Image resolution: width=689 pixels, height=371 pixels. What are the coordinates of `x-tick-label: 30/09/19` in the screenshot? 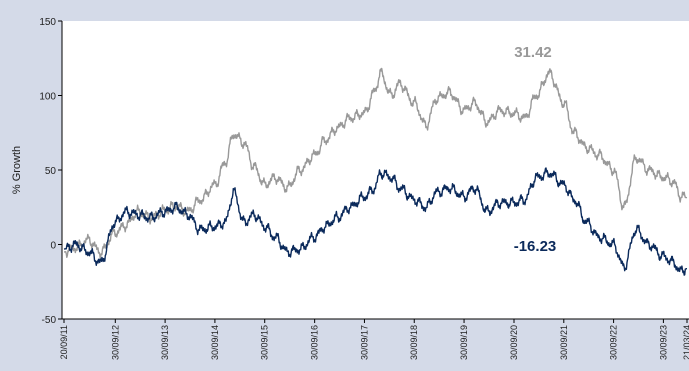 It's located at (464, 342).